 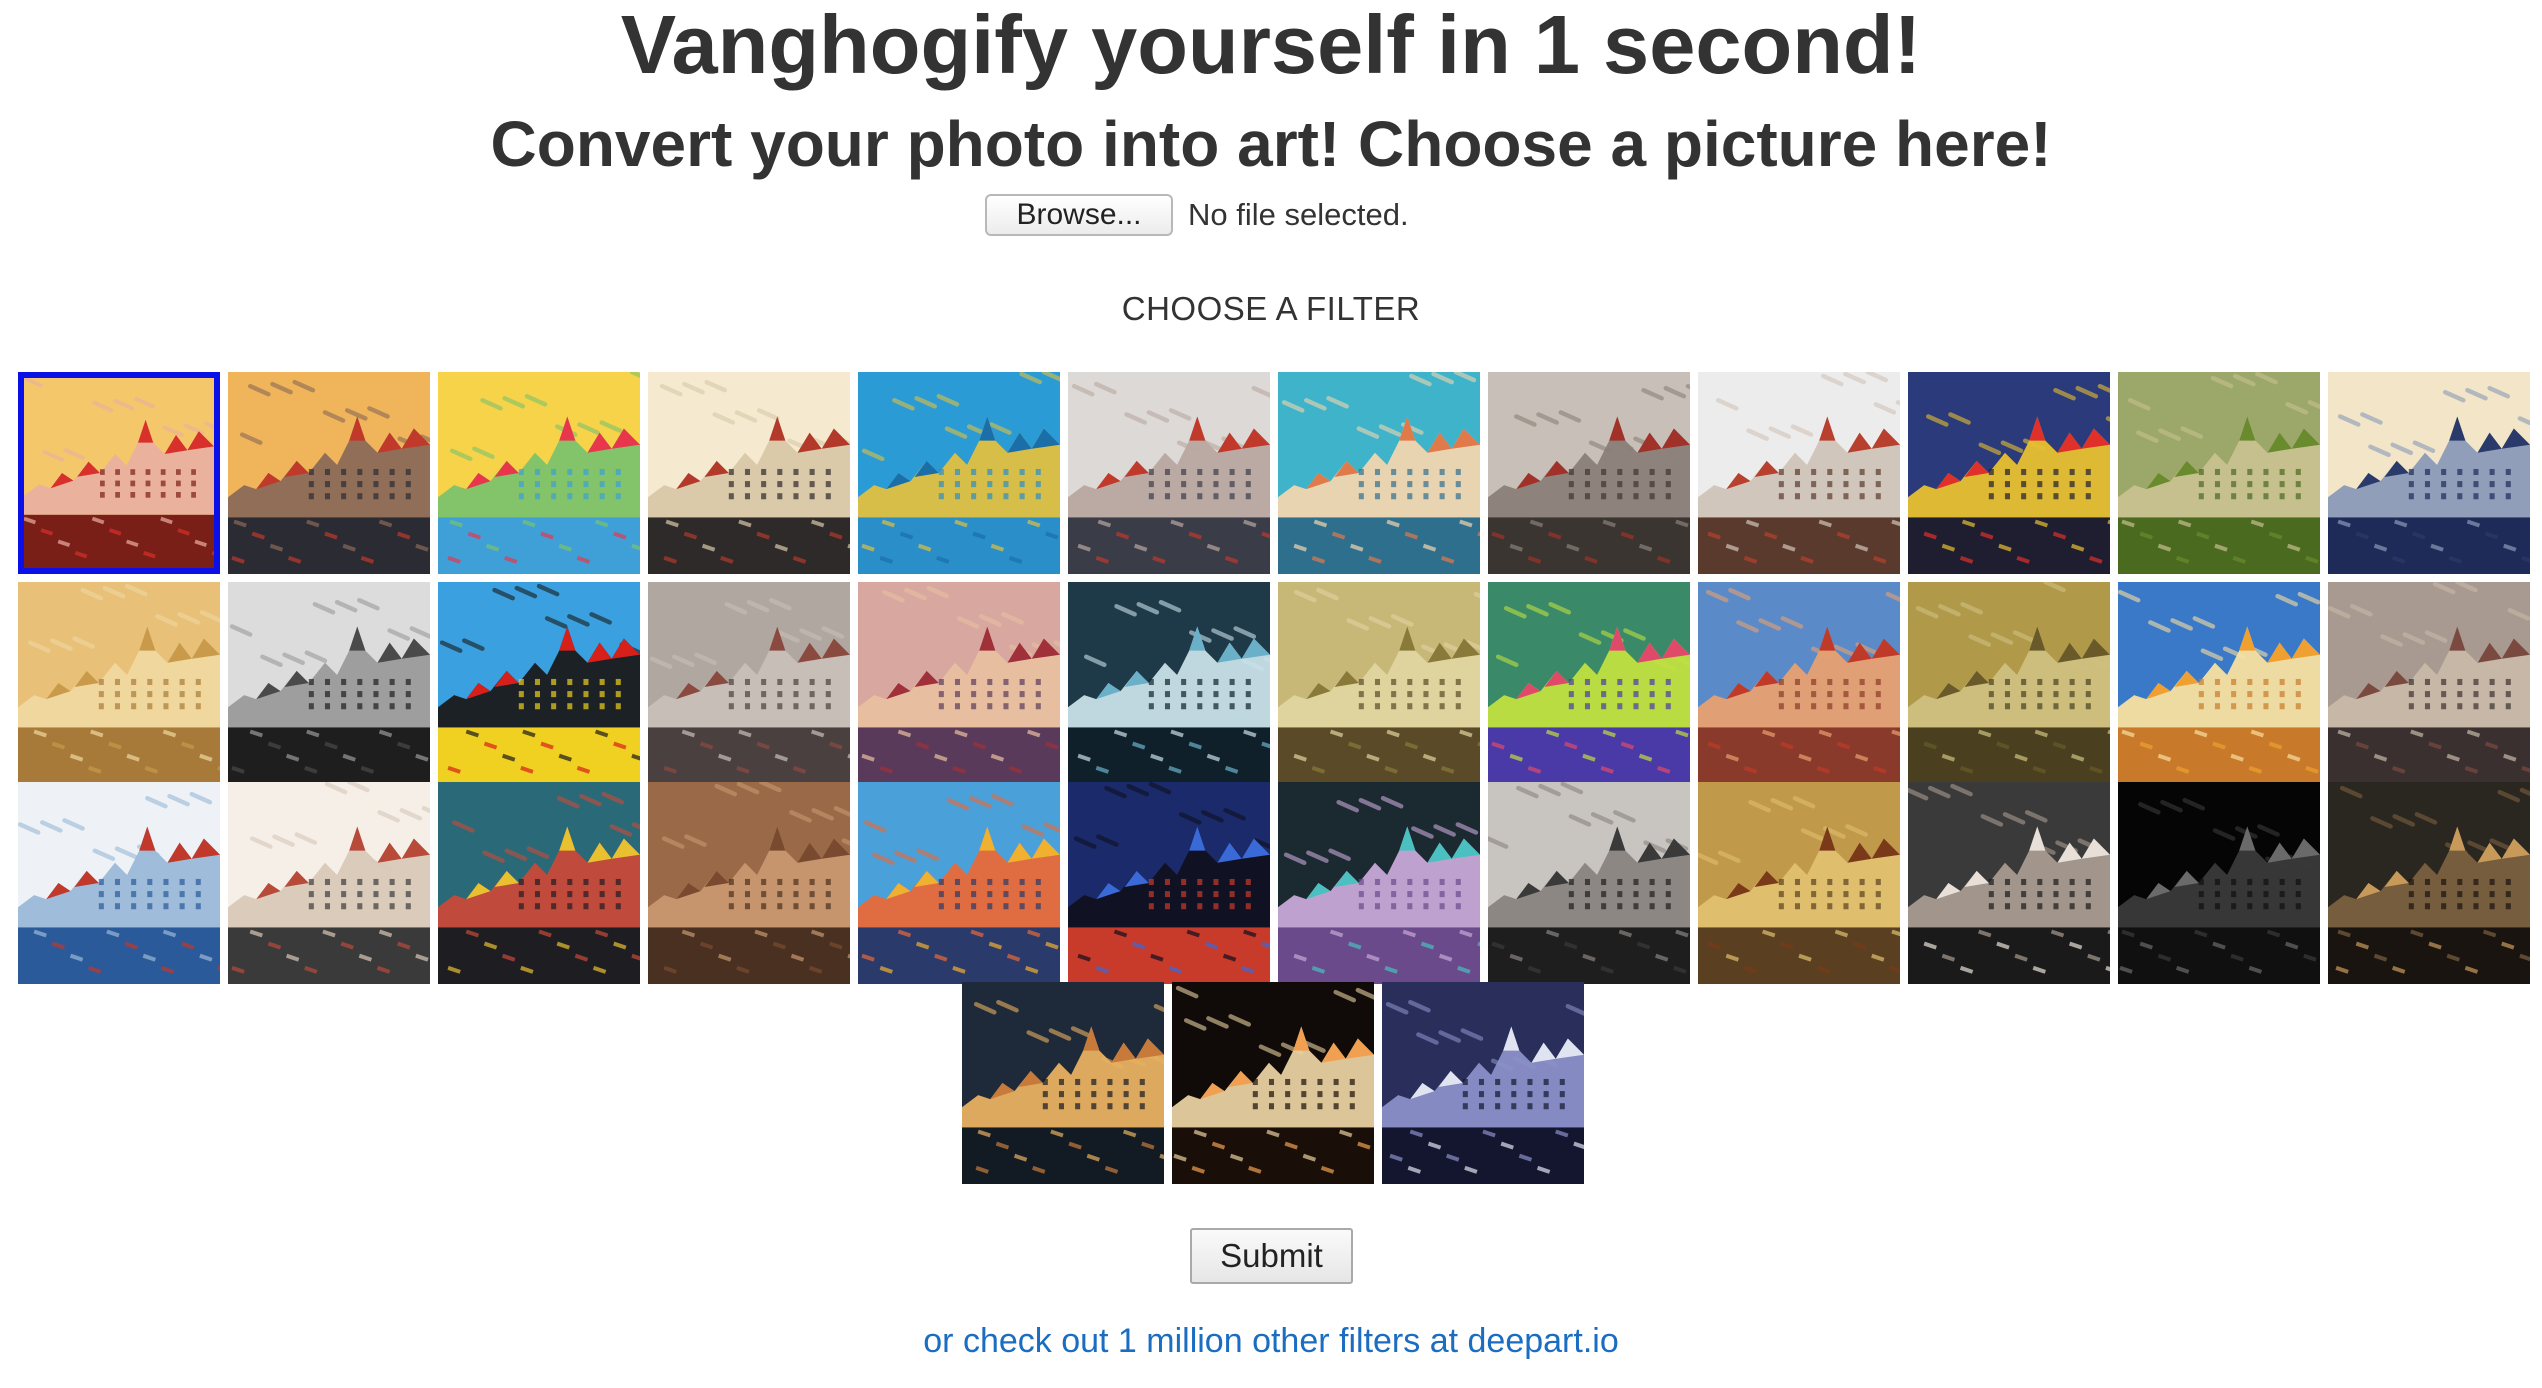 I want to click on filter-heading: CHOOSE A FILTER, so click(x=1271, y=308).